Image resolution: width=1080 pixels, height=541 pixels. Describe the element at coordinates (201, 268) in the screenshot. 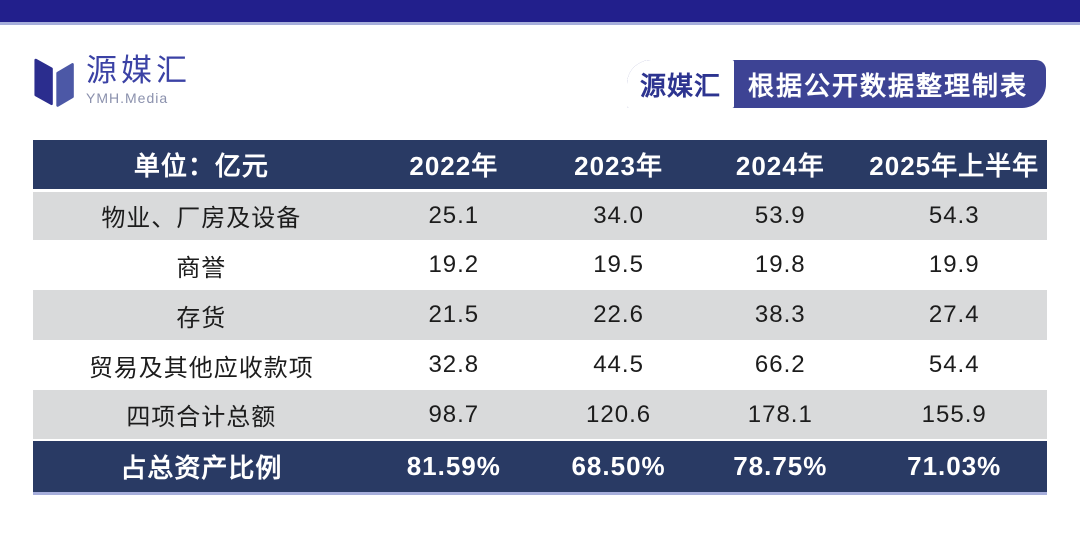

I see `row-label: 商誉` at that location.